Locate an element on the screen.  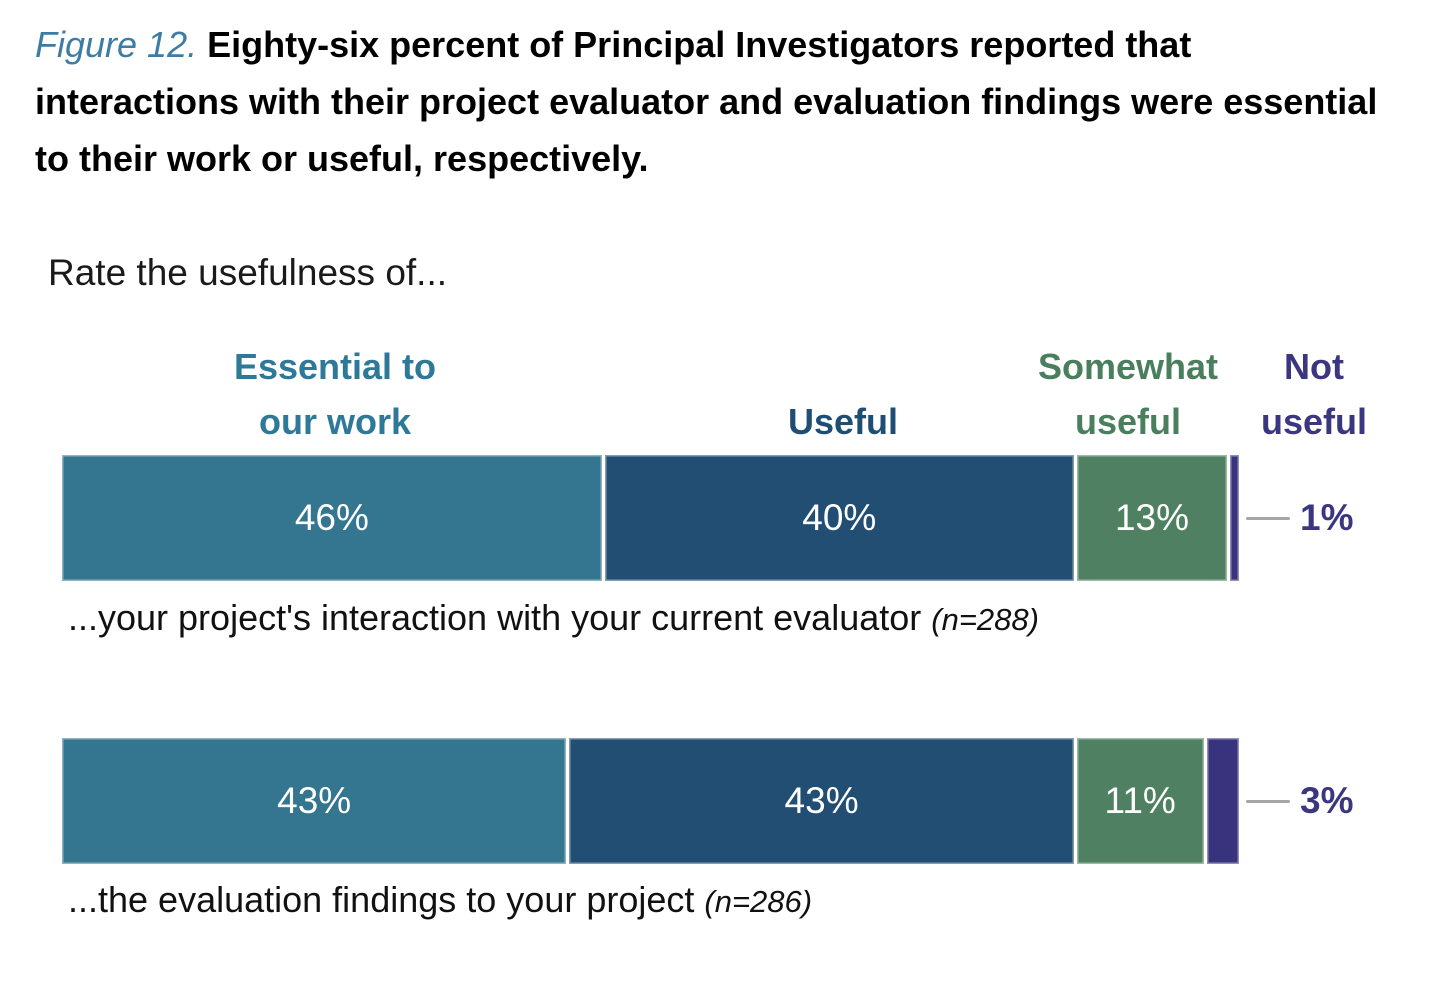
bar-segment-somewhat-useful: 11% is located at coordinates (1141, 801).